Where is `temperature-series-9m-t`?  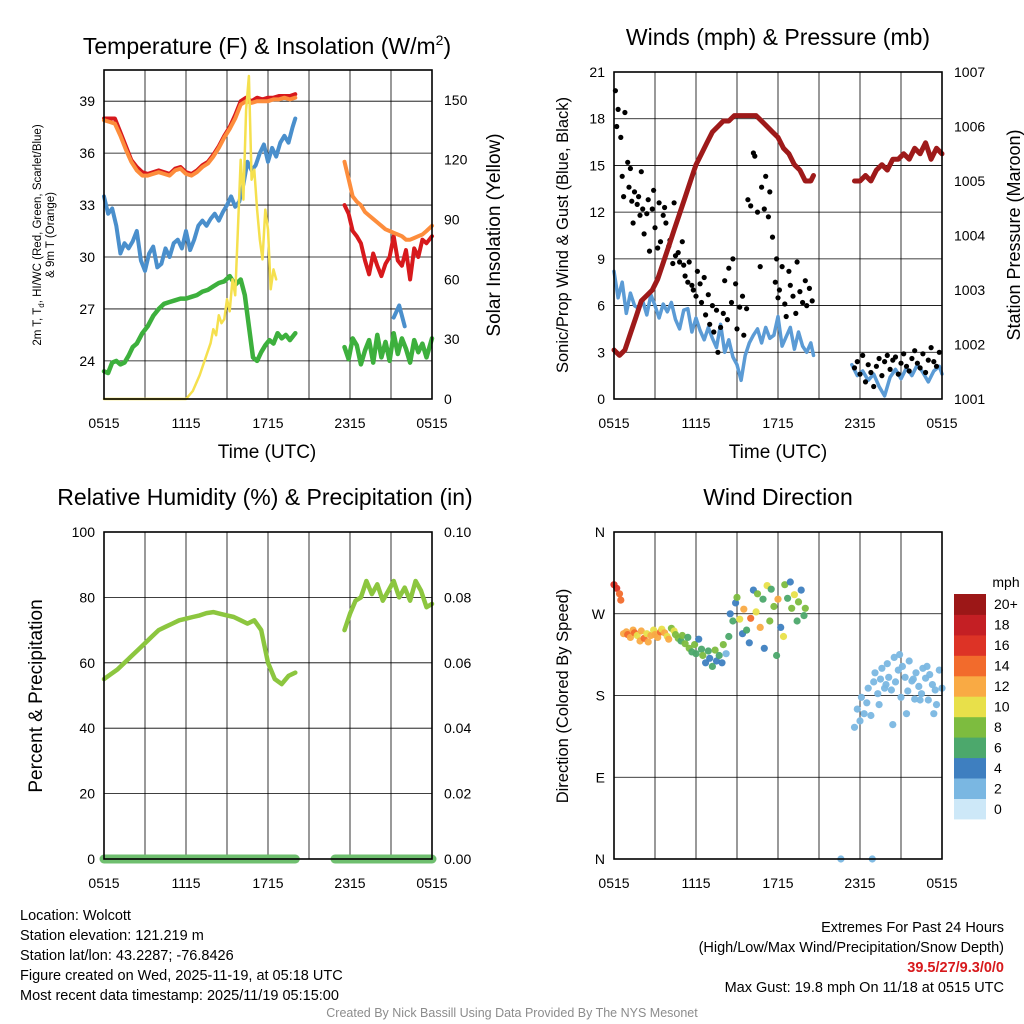 temperature-series-9m-t is located at coordinates (200, 136).